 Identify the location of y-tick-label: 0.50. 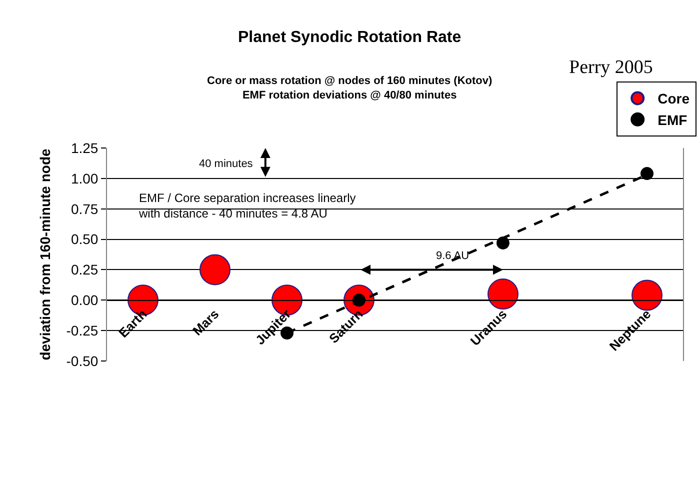
(84, 239).